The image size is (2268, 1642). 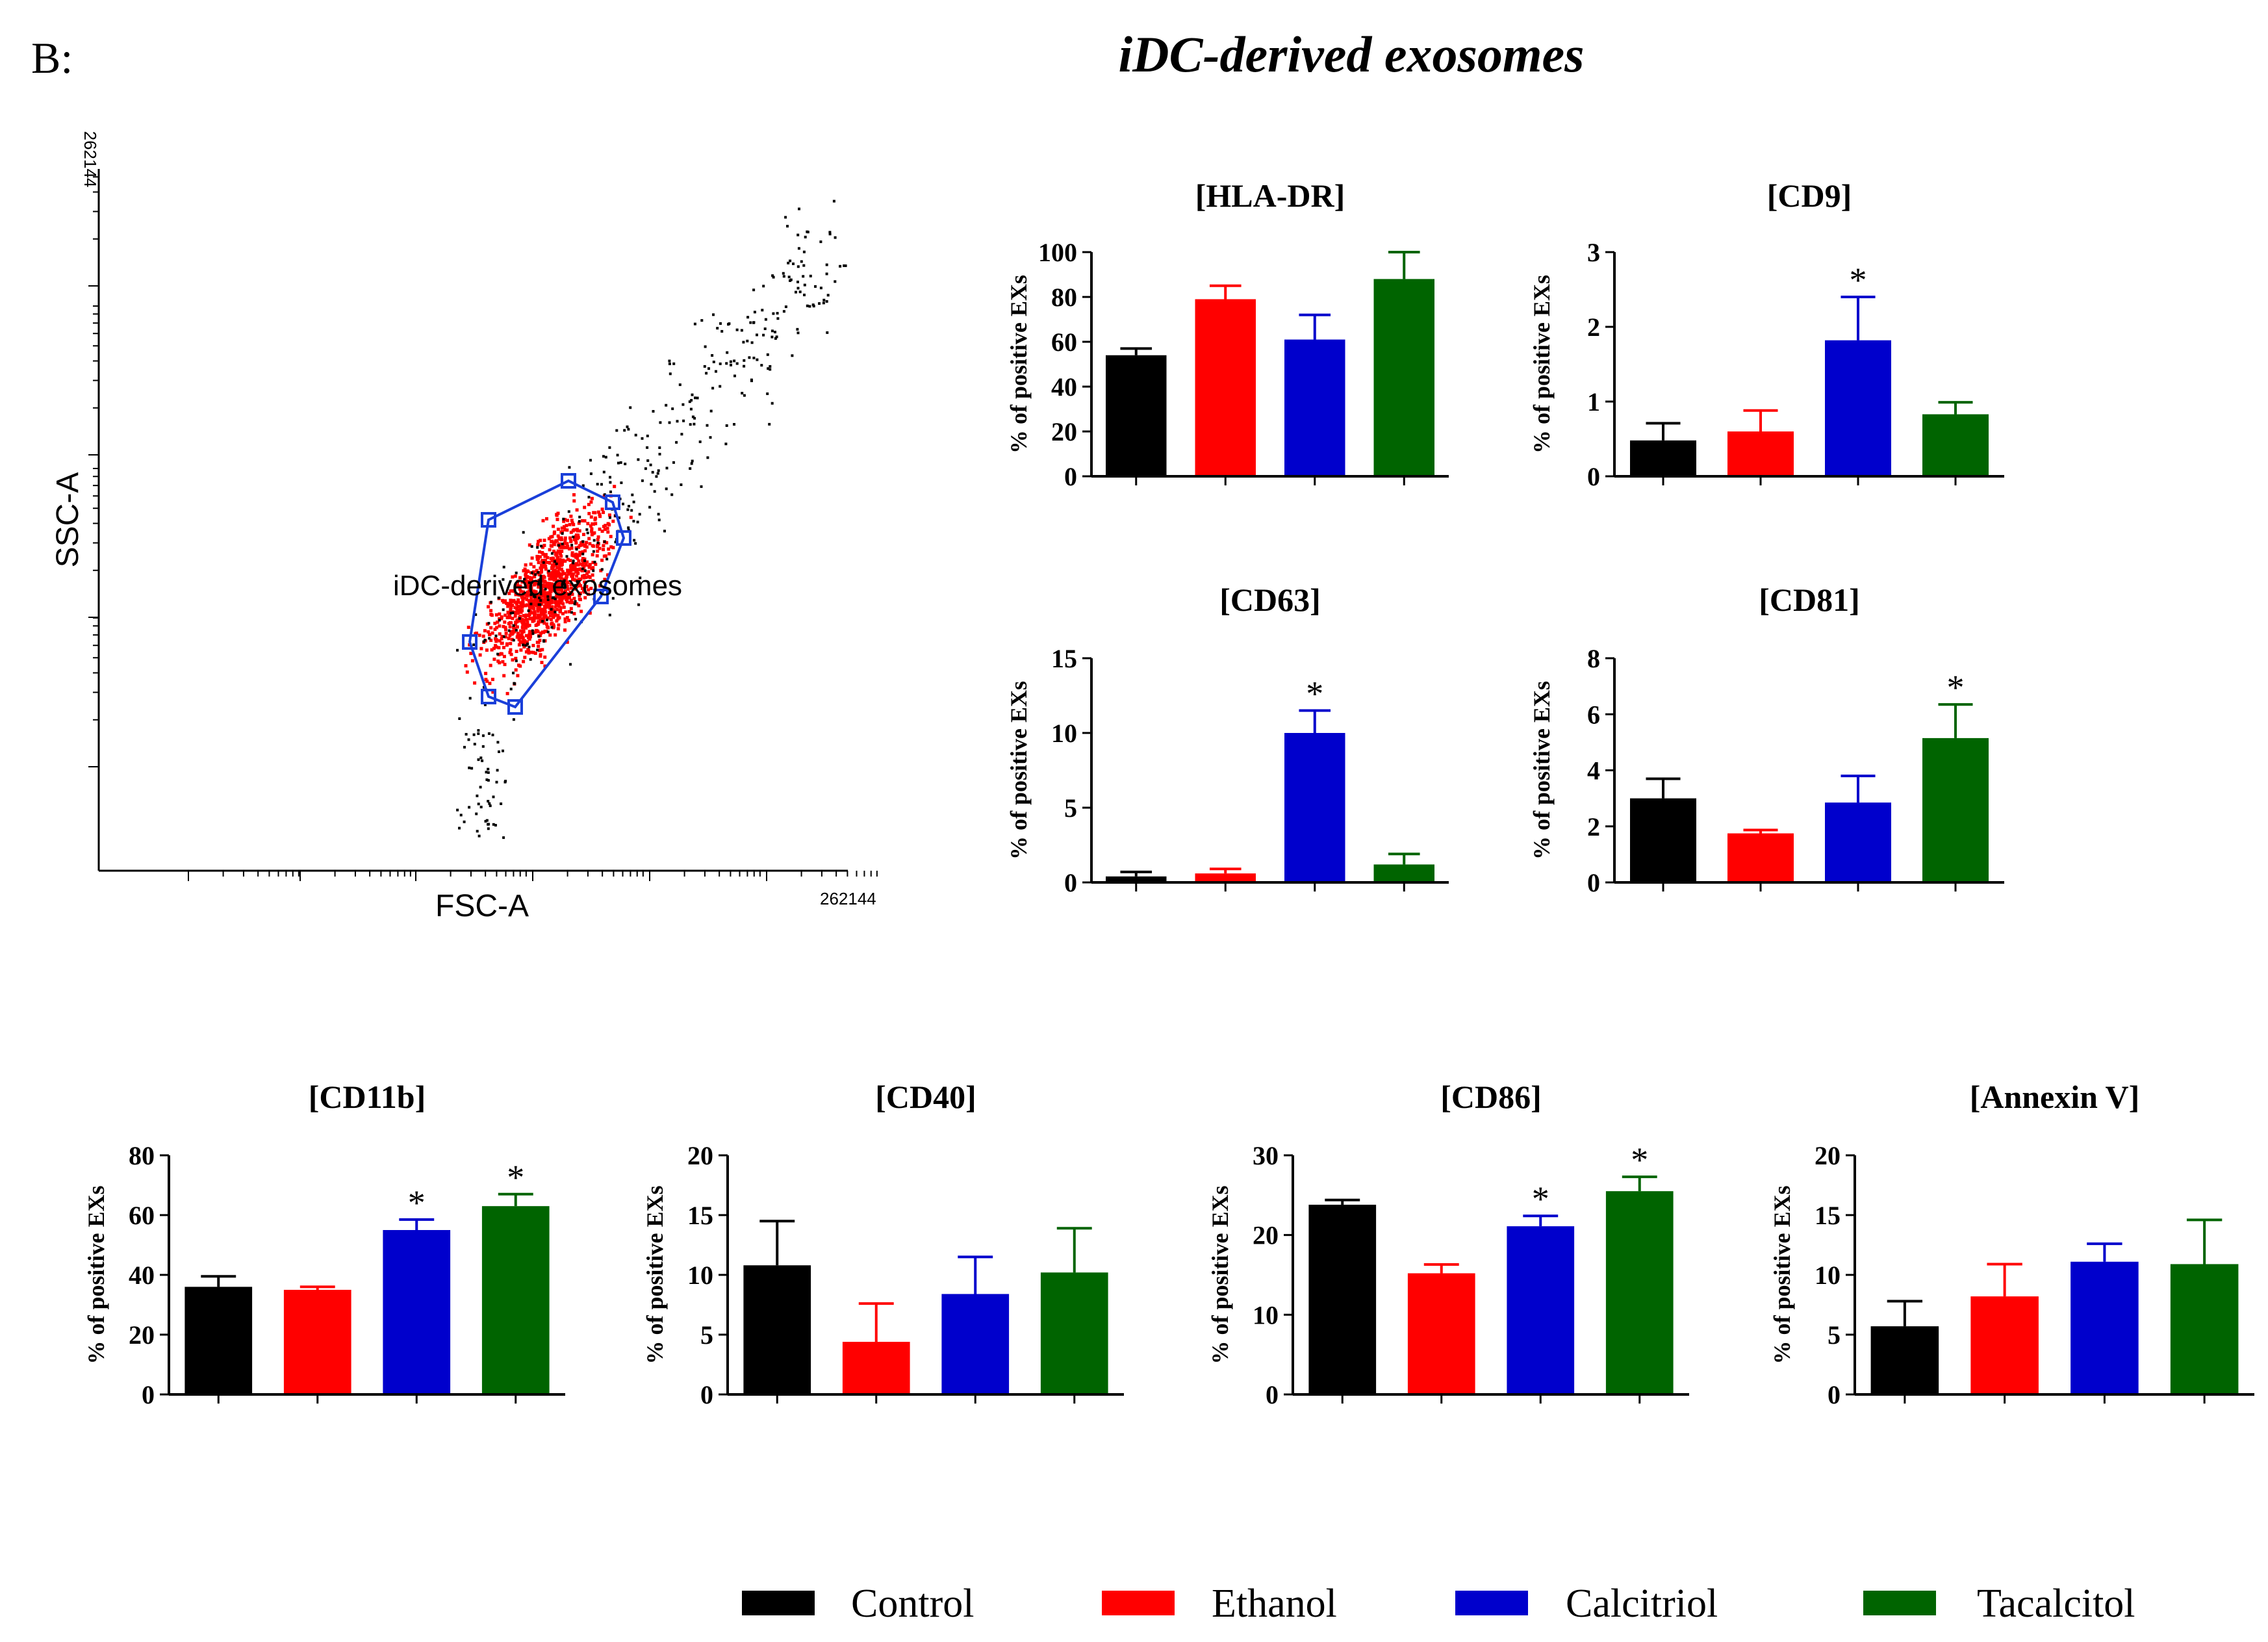 I want to click on significance-marker: *, so click(x=1956, y=688).